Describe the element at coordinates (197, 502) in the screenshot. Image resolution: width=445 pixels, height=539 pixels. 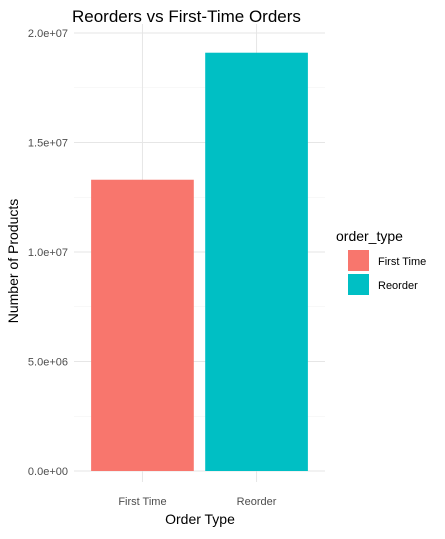
I see `x-tick-labels: First Time Reorder` at that location.